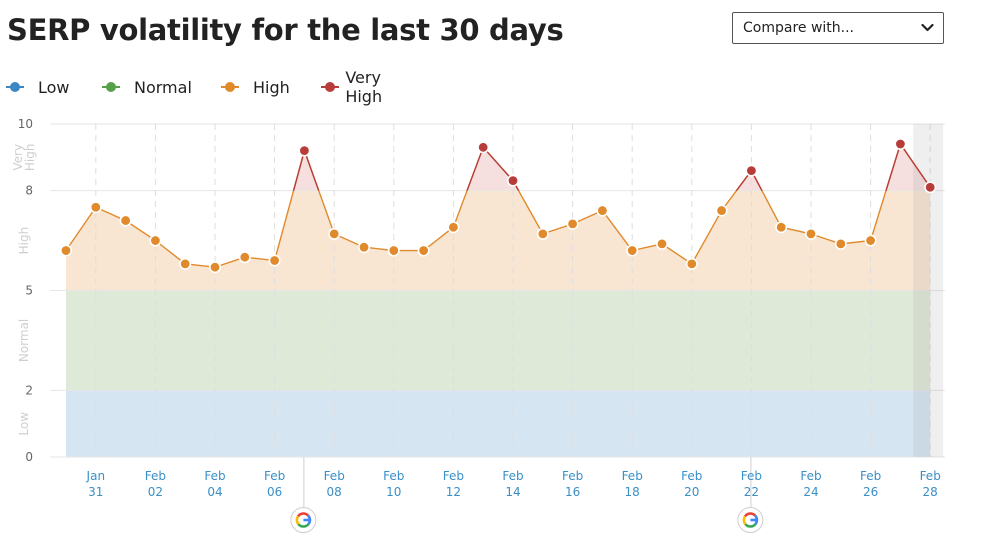  I want to click on legend-item-normal: Normal, so click(147, 87).